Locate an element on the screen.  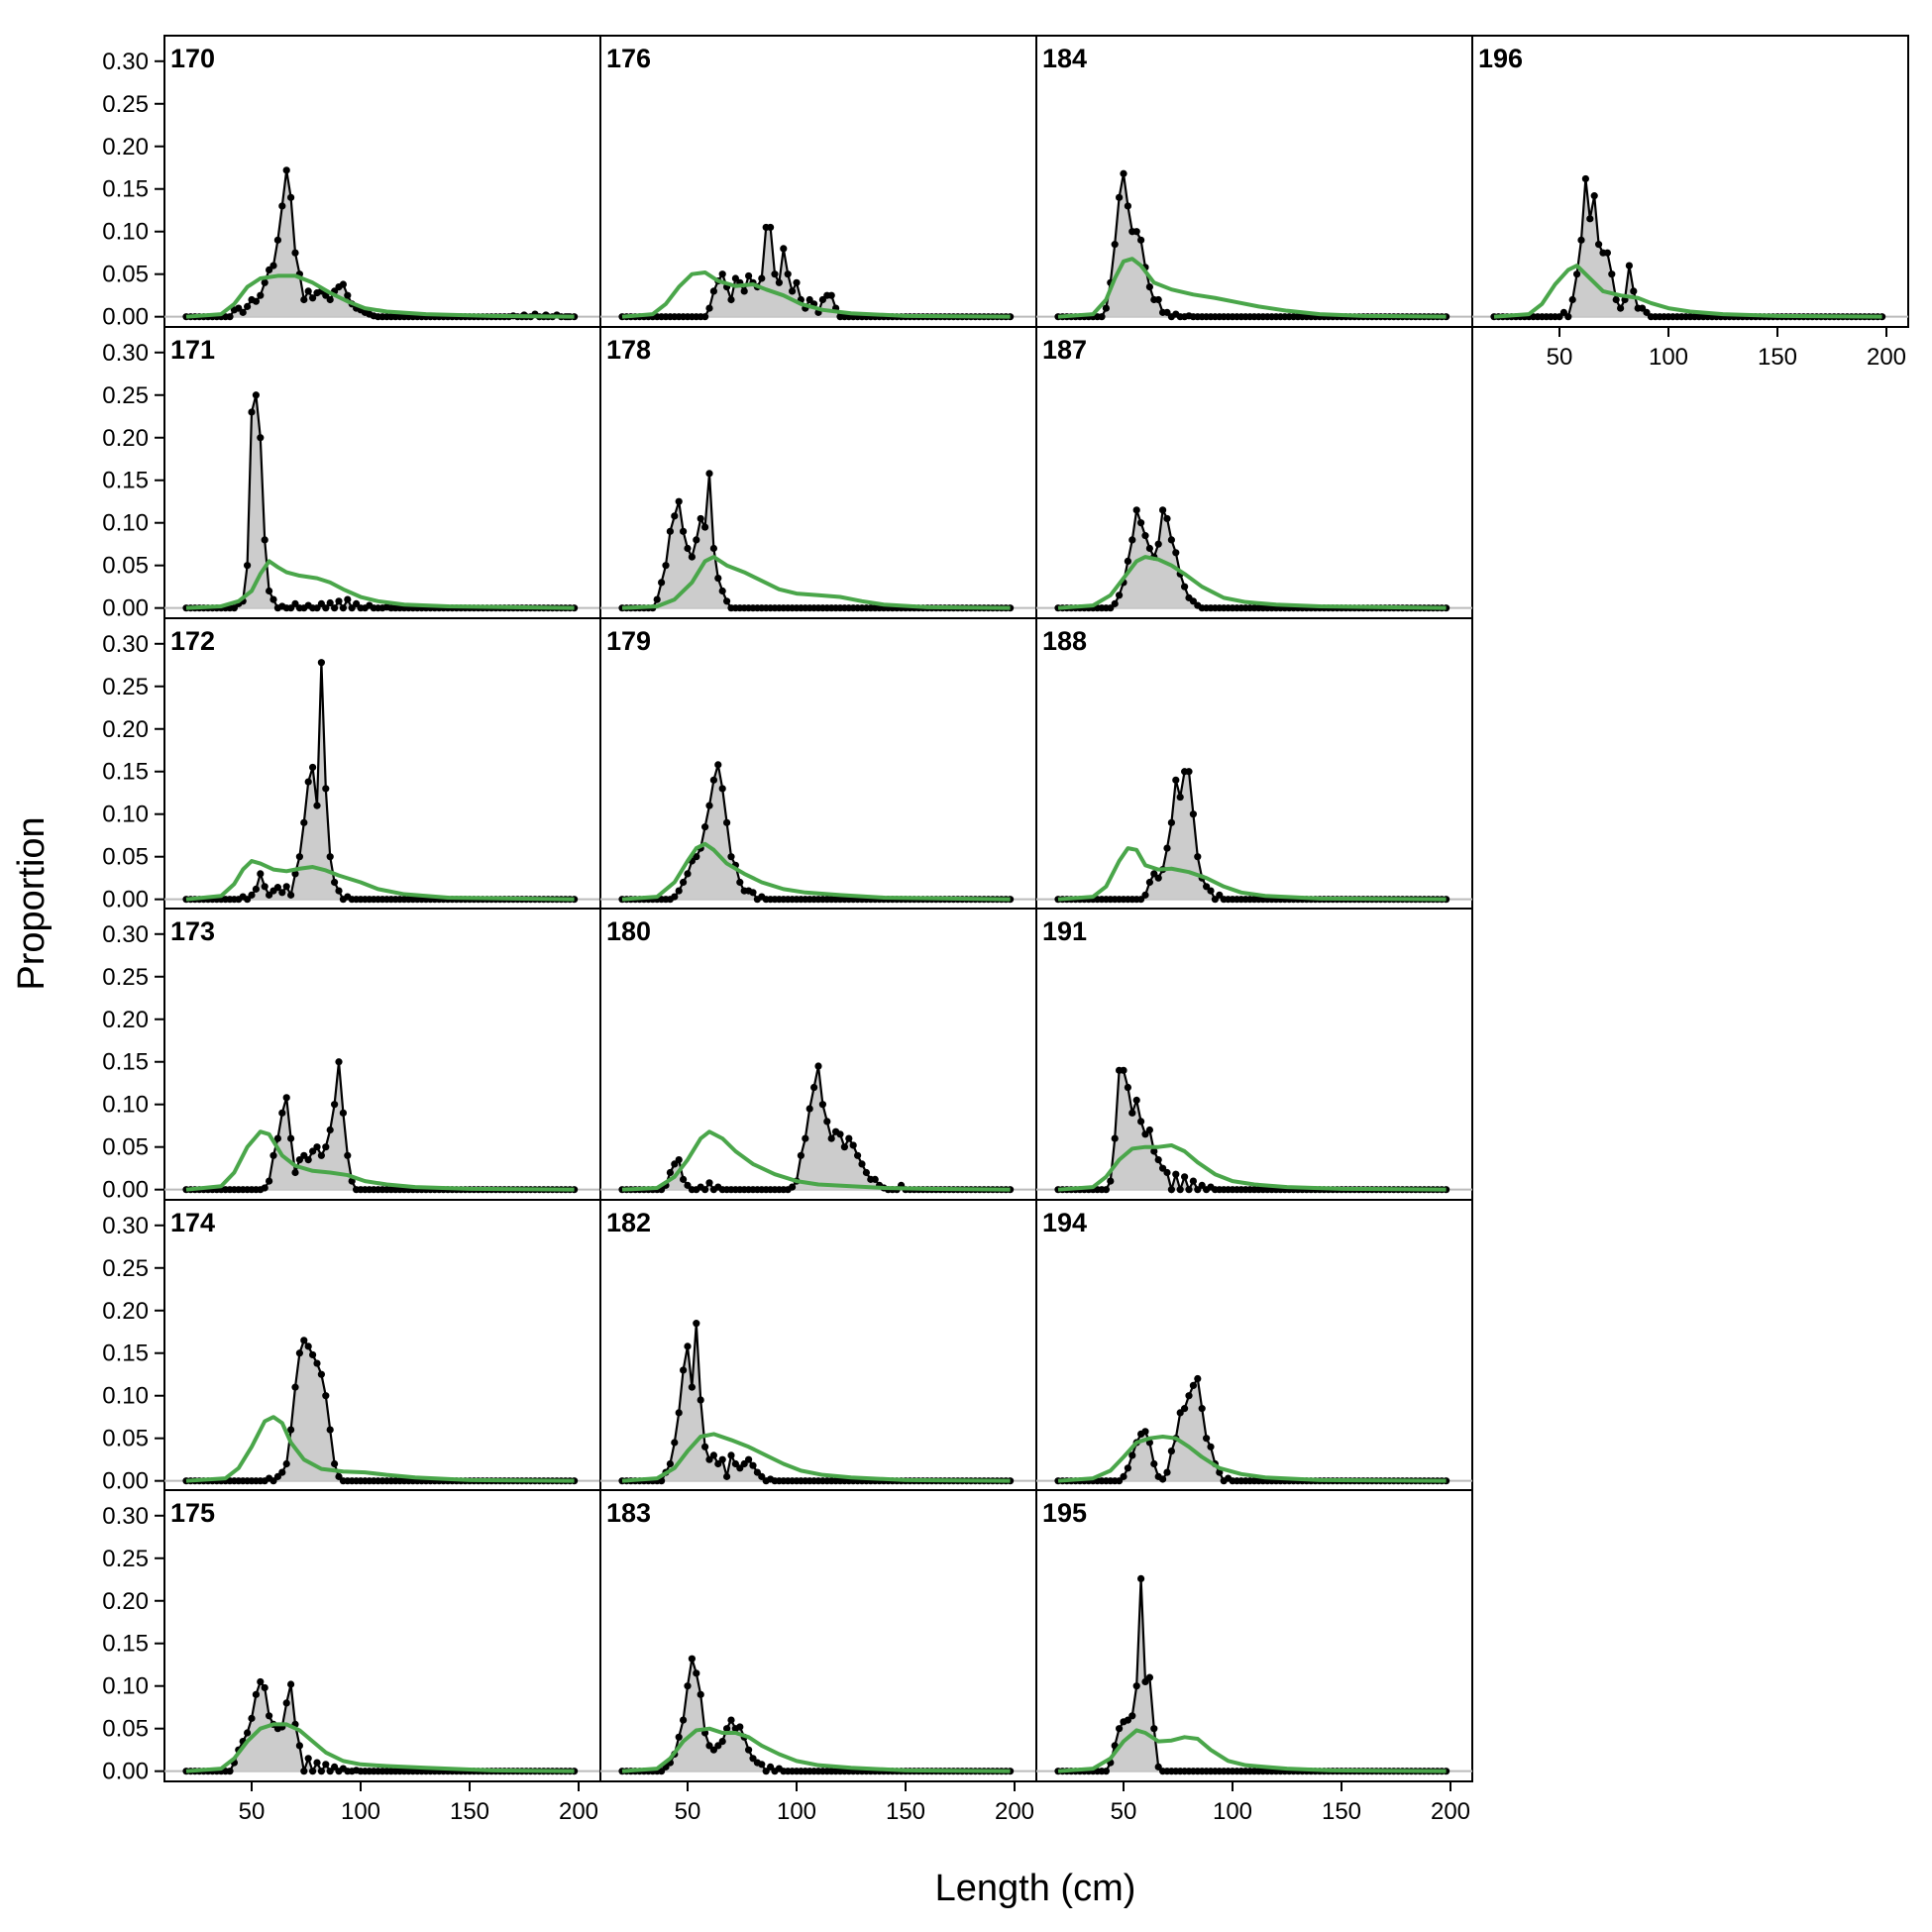
panel-label: 175 is located at coordinates (193, 1513).